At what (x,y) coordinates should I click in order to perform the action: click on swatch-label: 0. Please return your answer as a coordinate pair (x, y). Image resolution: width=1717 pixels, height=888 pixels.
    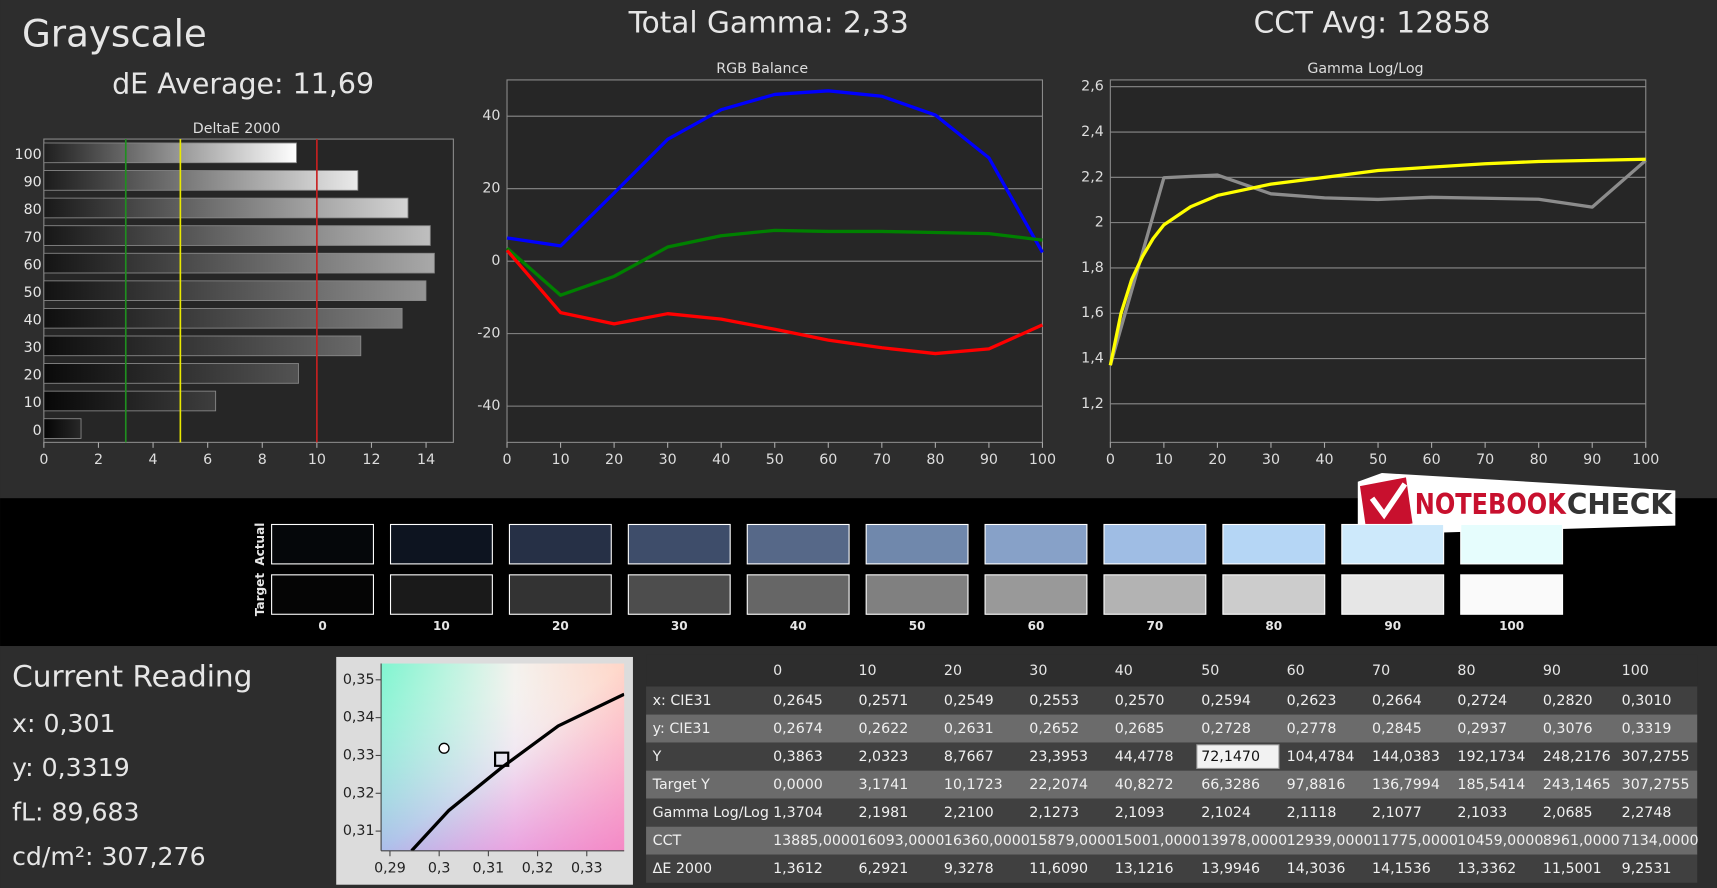
    Looking at the image, I should click on (322, 626).